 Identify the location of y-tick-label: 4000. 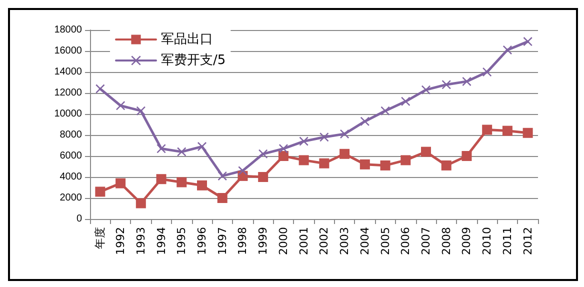
(71, 177).